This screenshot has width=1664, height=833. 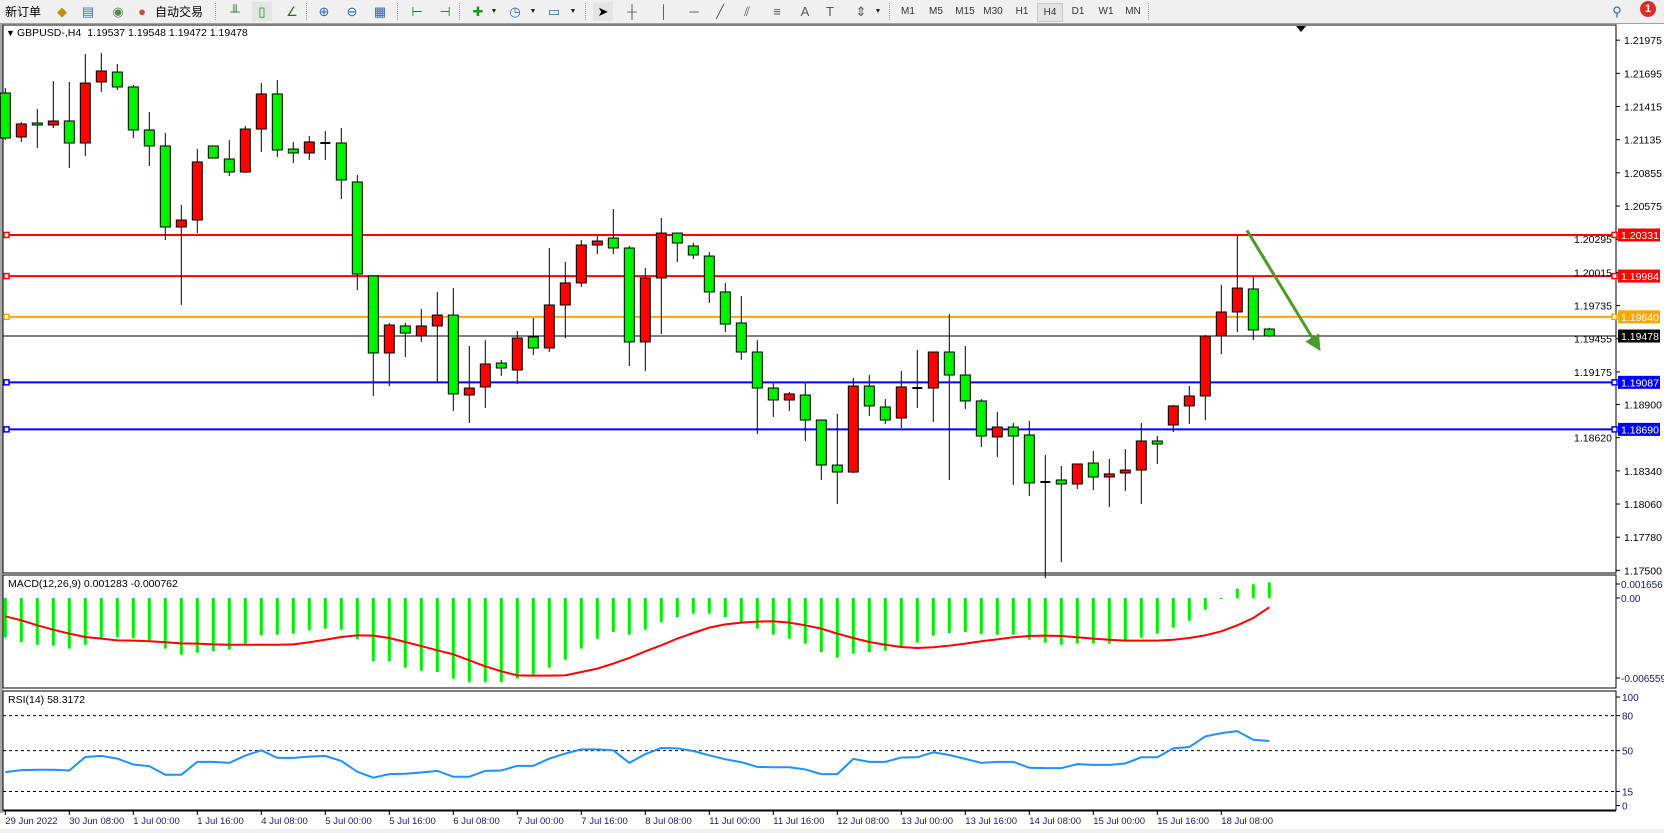 What do you see at coordinates (1617, 11) in the screenshot?
I see `search-icon: ⚲` at bounding box center [1617, 11].